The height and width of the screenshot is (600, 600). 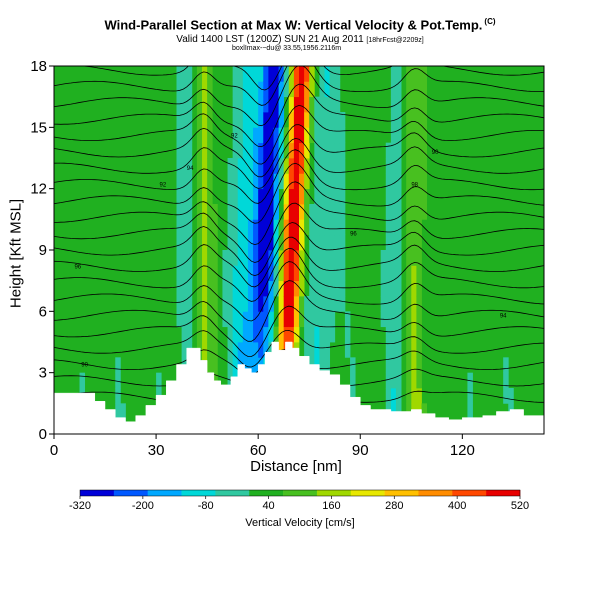 What do you see at coordinates (490, 21) in the screenshot?
I see `chart-title-badge: (C)` at bounding box center [490, 21].